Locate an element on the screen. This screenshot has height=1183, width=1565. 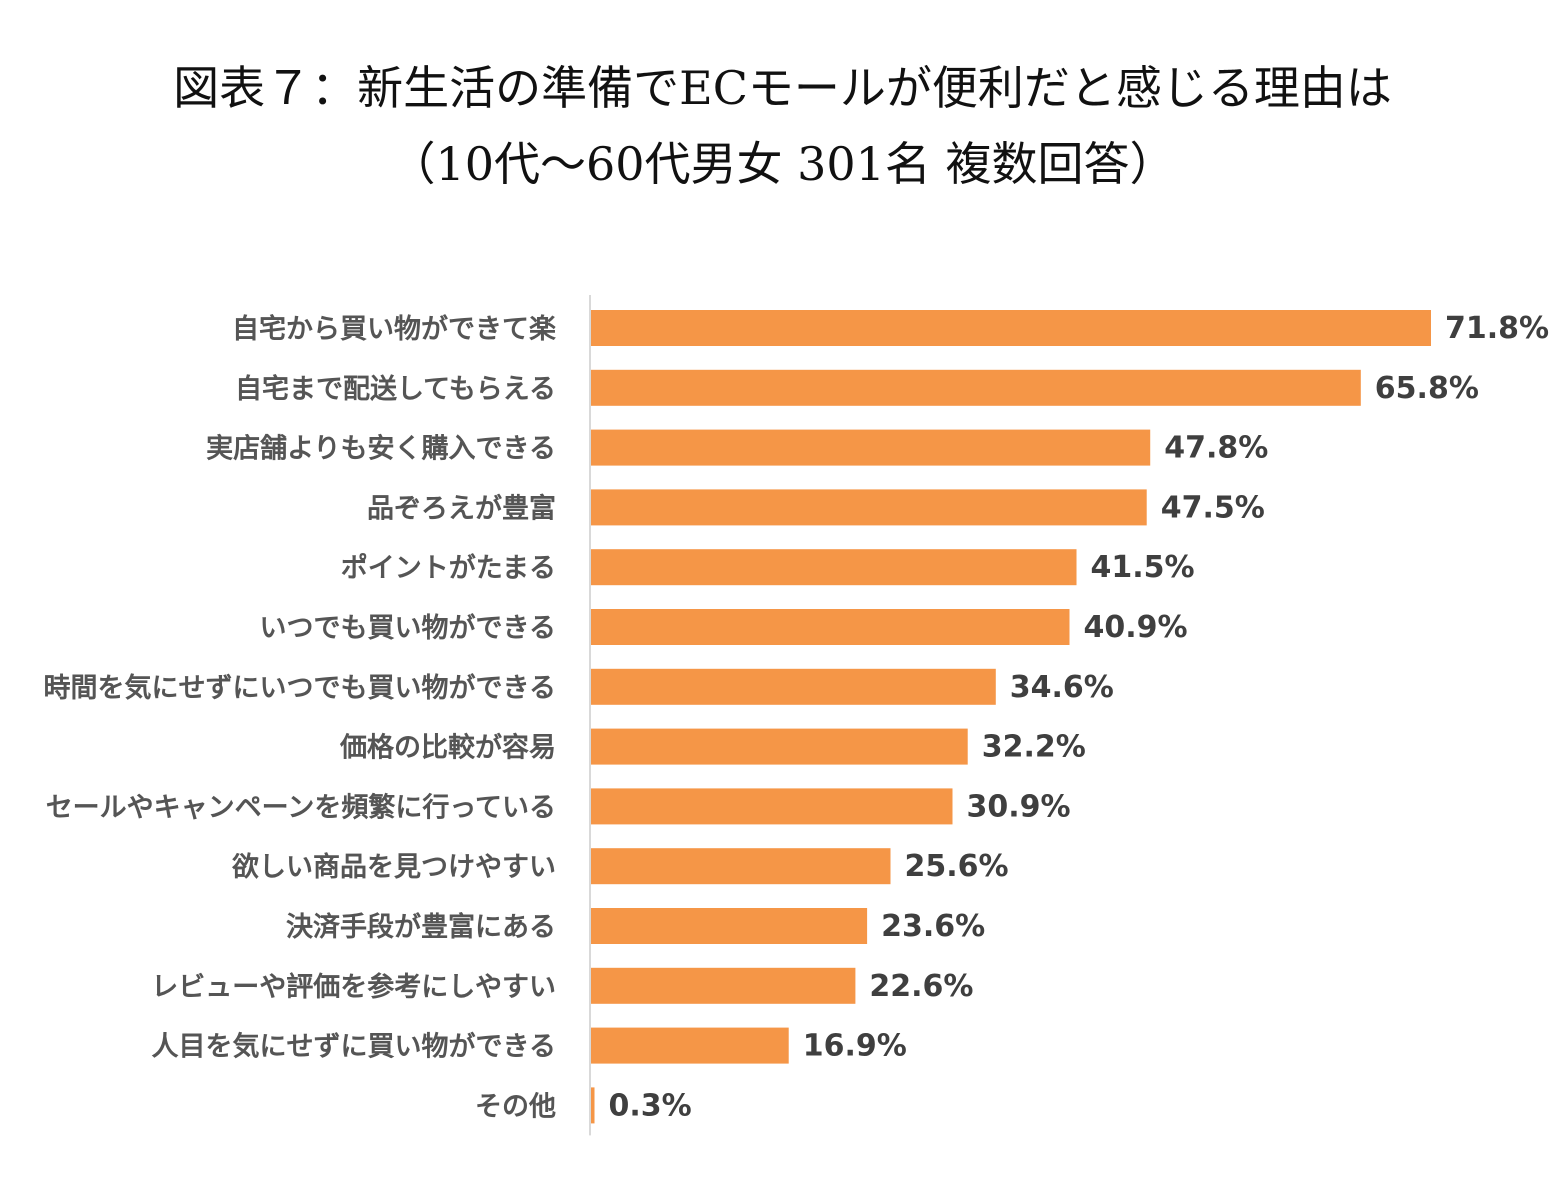
category-label: レビューや評価を参考にしやすい is located at coordinates (353, 987).